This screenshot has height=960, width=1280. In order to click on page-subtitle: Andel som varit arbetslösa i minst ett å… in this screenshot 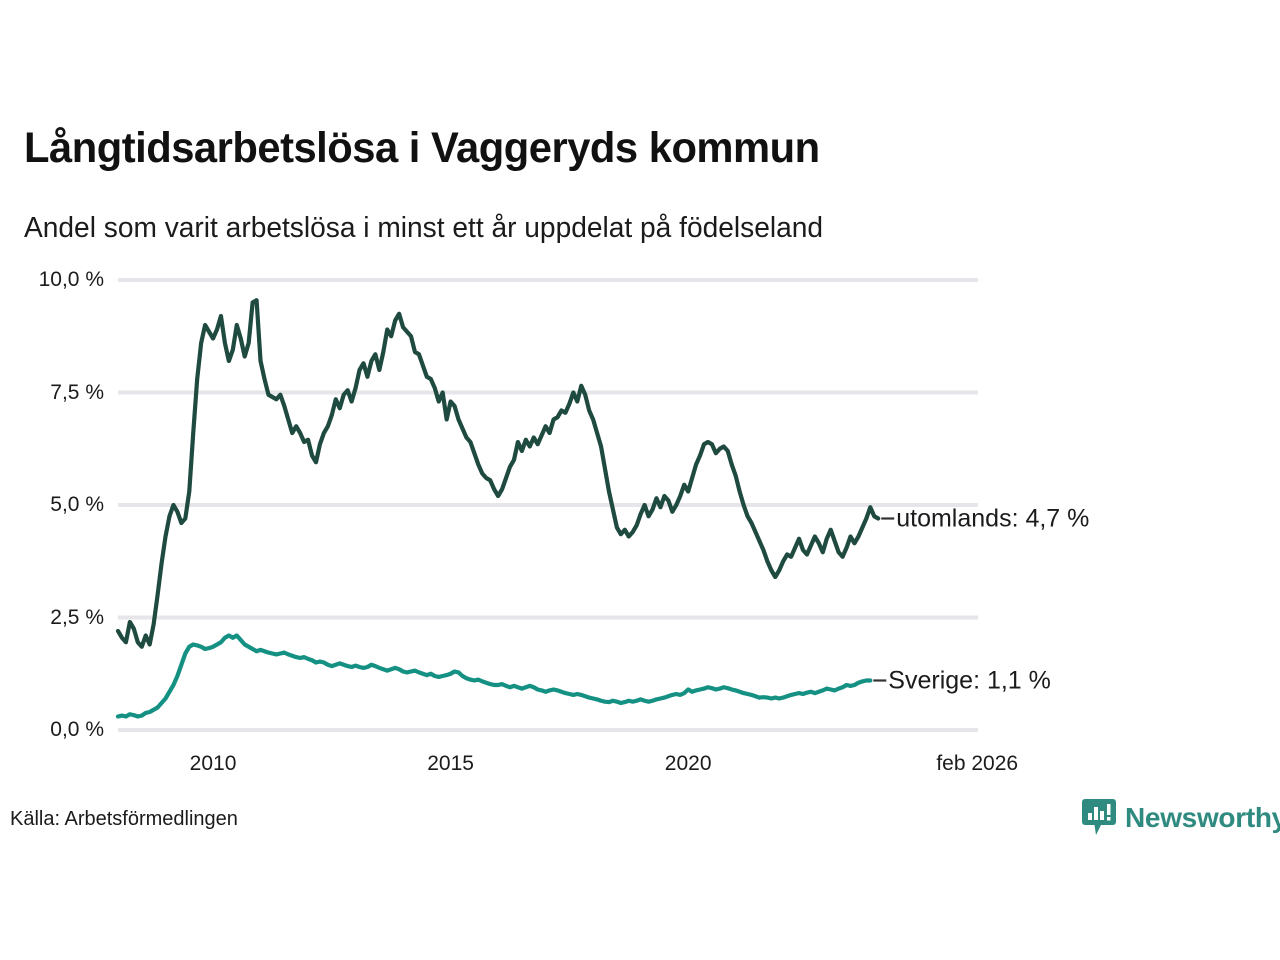, I will do `click(424, 228)`.